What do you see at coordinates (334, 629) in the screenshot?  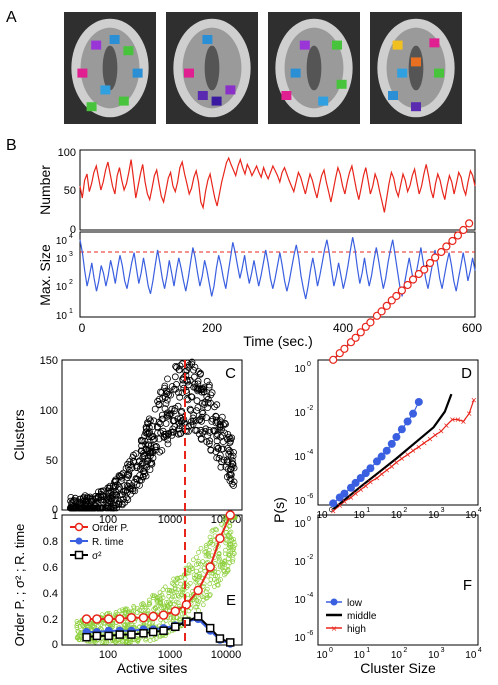 I see `legend-high-marker: ×` at bounding box center [334, 629].